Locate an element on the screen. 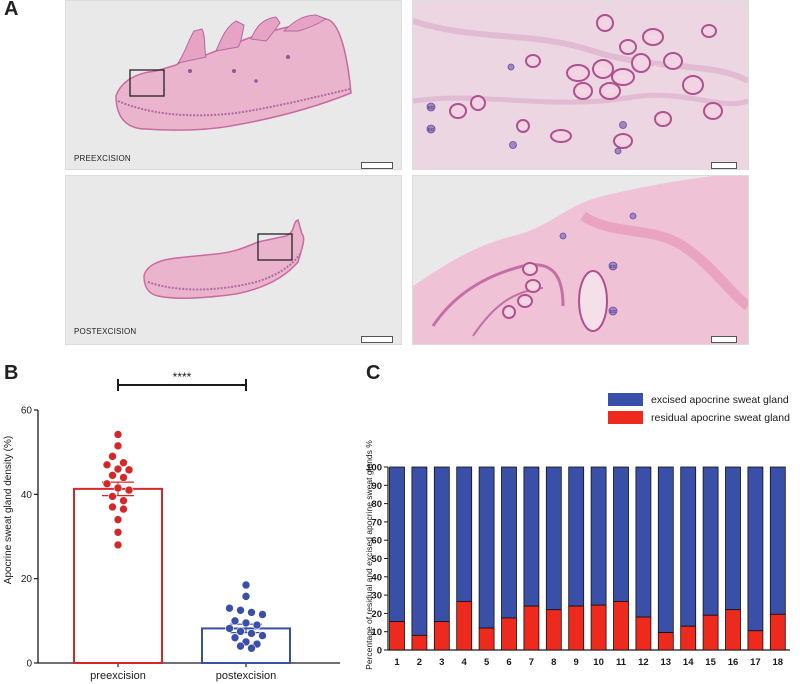  x-tick-label-18: 18 is located at coordinates (778, 662).